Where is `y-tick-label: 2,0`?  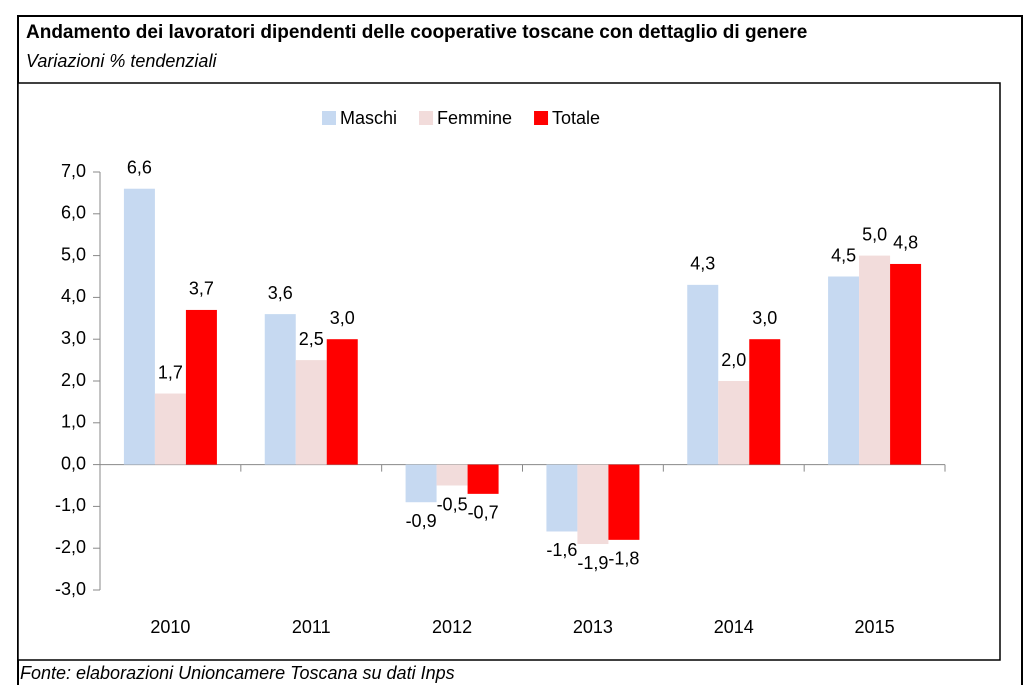 y-tick-label: 2,0 is located at coordinates (73, 380).